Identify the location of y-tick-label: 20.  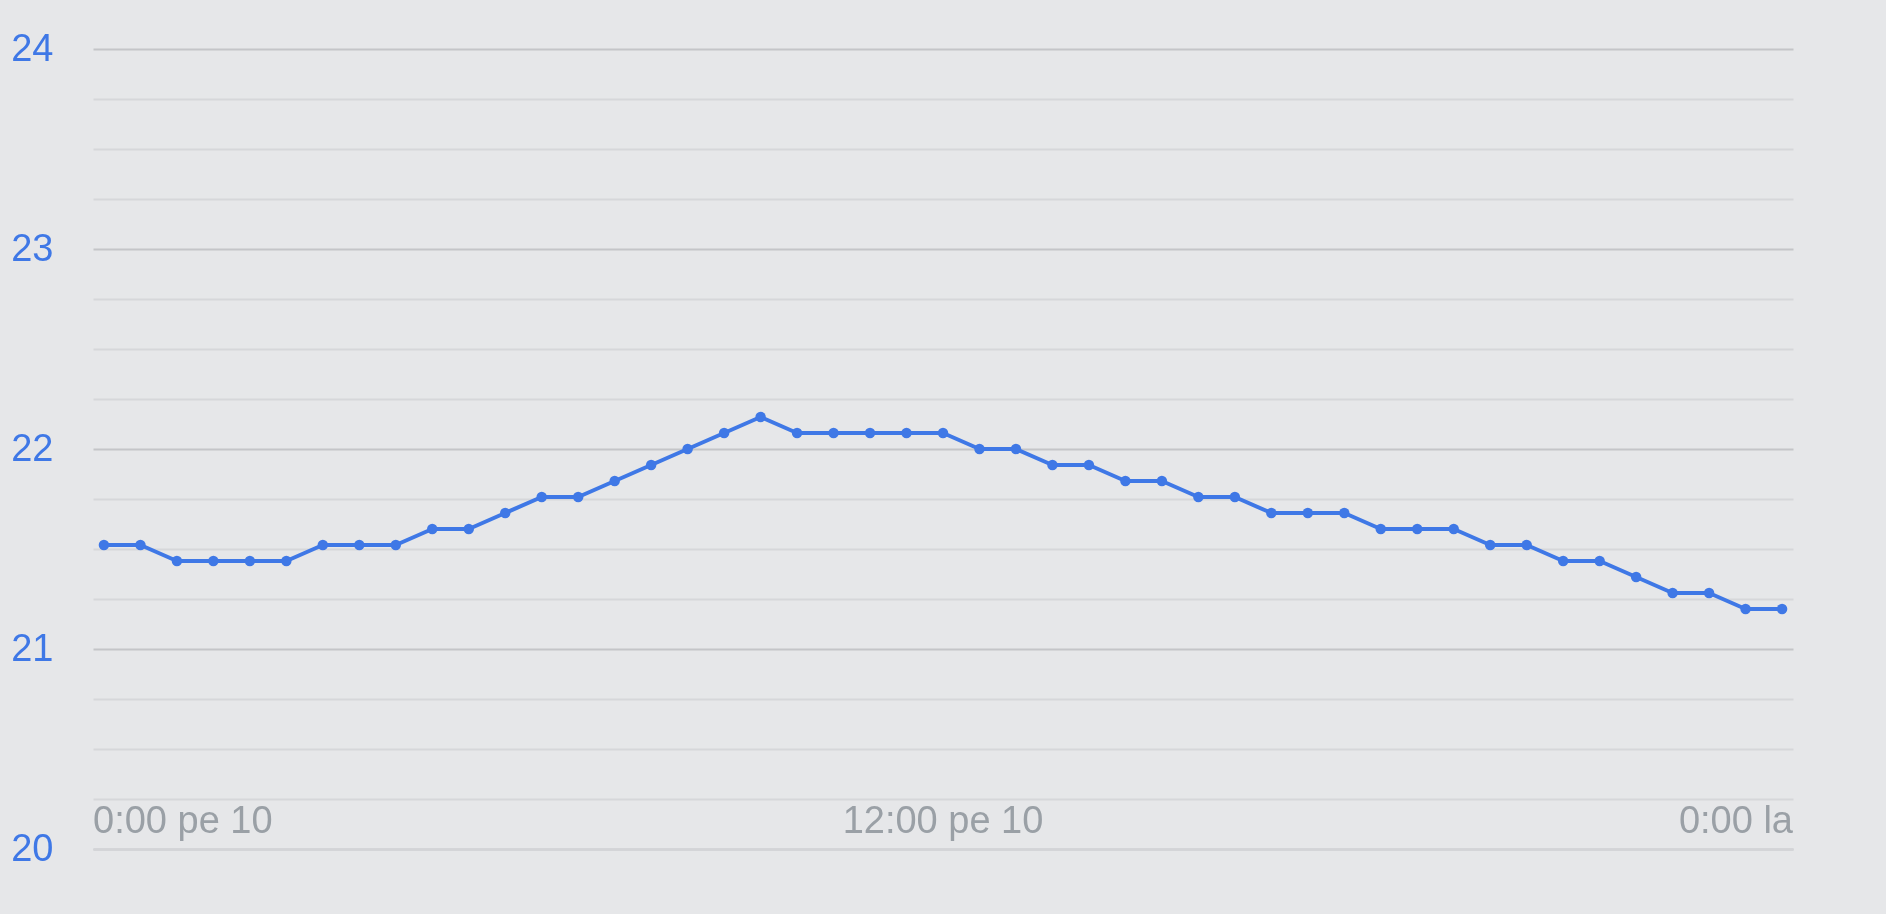
(32, 847).